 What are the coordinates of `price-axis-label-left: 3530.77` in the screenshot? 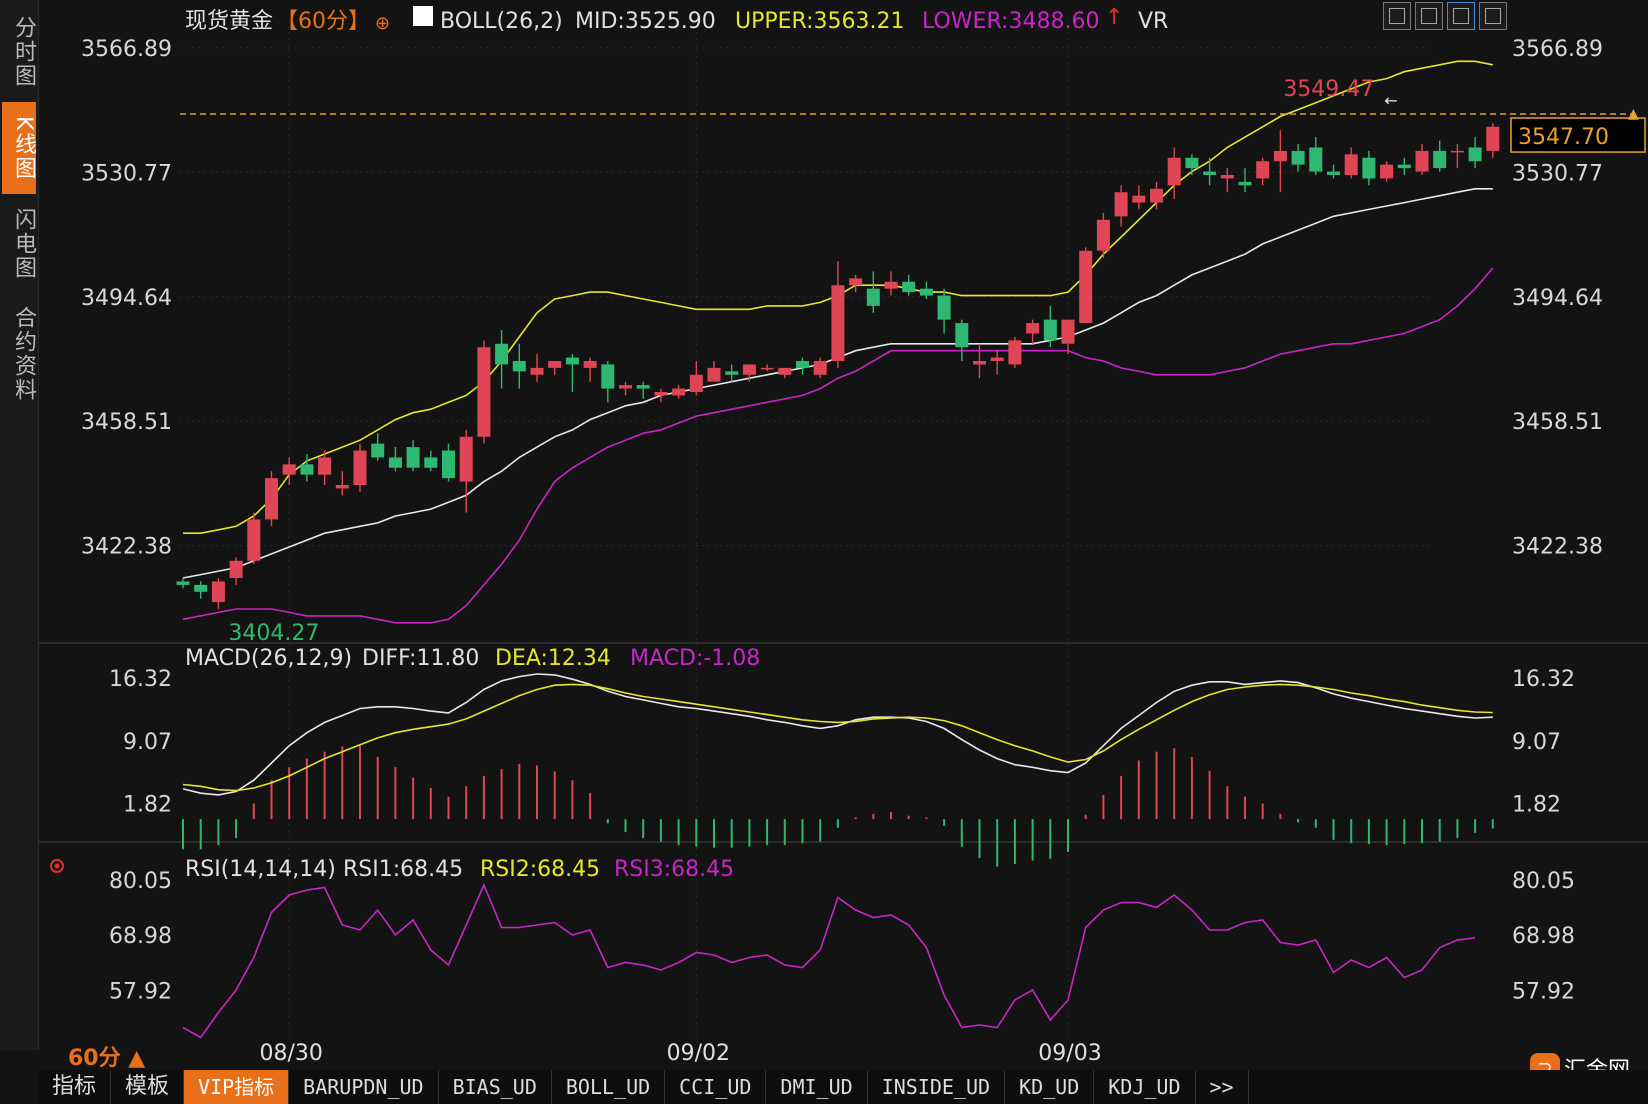 It's located at (126, 173).